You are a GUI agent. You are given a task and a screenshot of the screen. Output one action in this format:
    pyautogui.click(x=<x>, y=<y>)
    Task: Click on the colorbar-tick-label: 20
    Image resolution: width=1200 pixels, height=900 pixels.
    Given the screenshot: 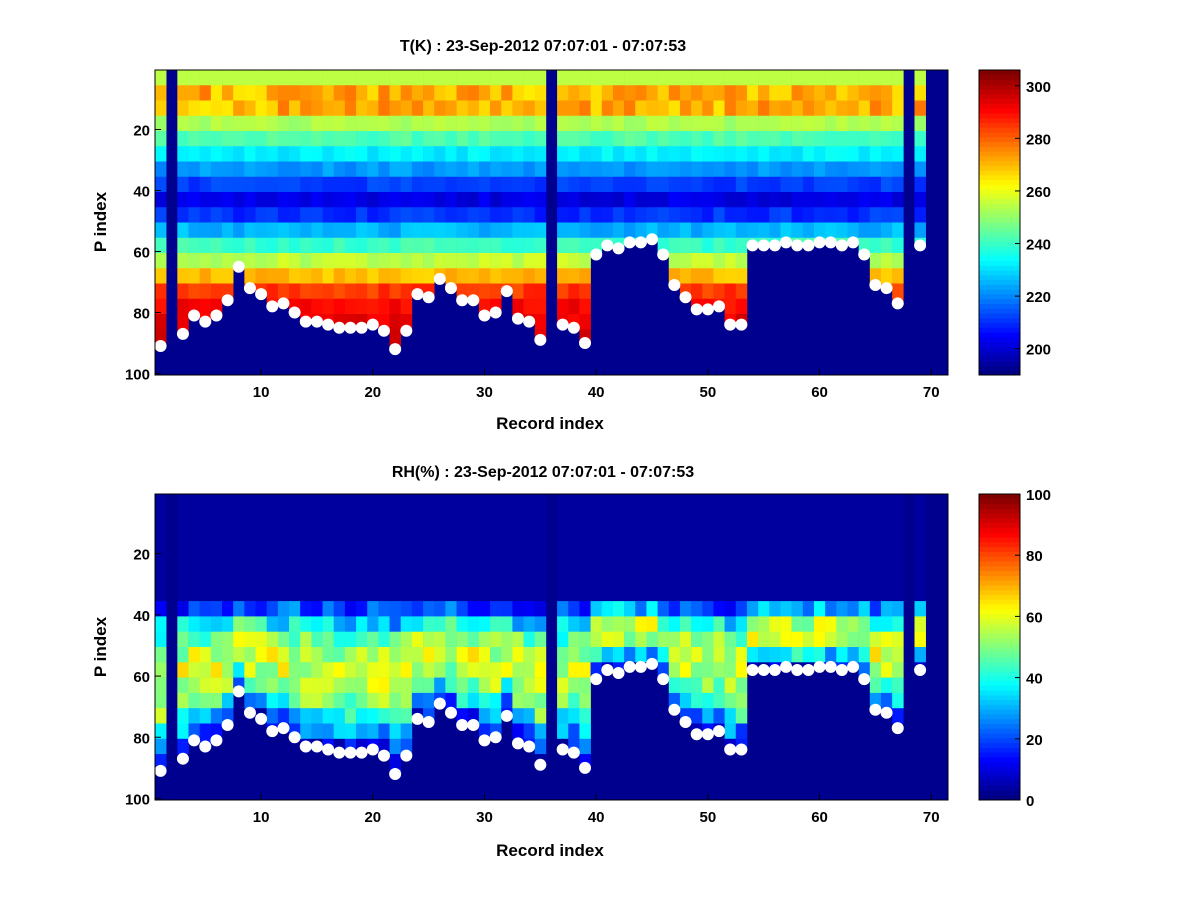 What is the action you would take?
    pyautogui.click(x=1034, y=740)
    